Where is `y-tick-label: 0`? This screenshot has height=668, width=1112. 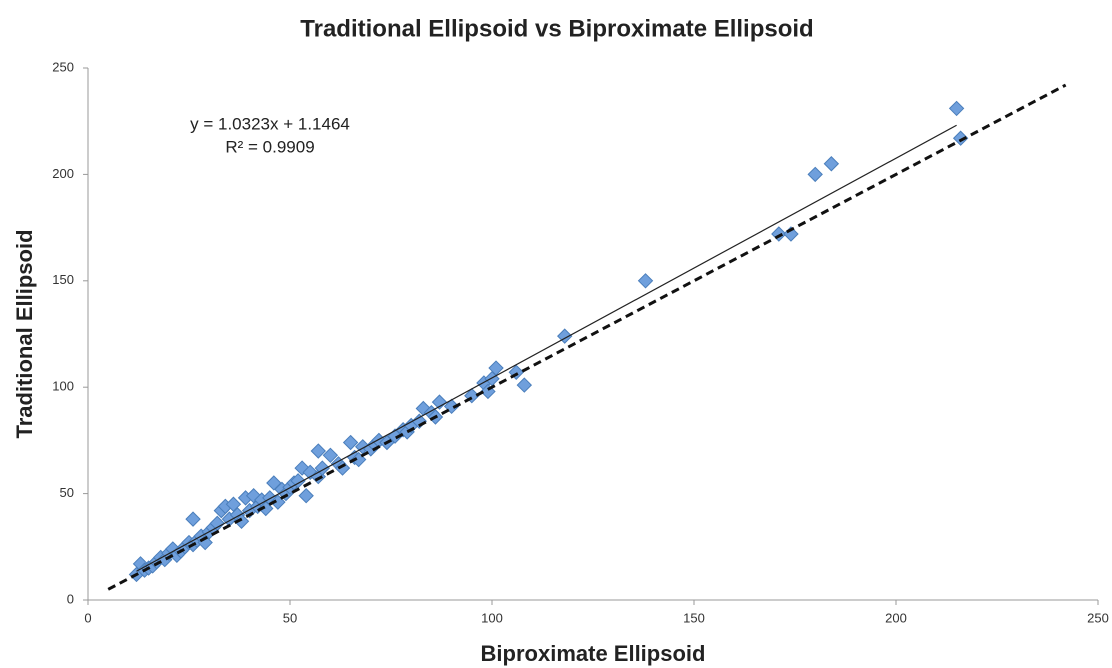 y-tick-label: 0 is located at coordinates (70, 598).